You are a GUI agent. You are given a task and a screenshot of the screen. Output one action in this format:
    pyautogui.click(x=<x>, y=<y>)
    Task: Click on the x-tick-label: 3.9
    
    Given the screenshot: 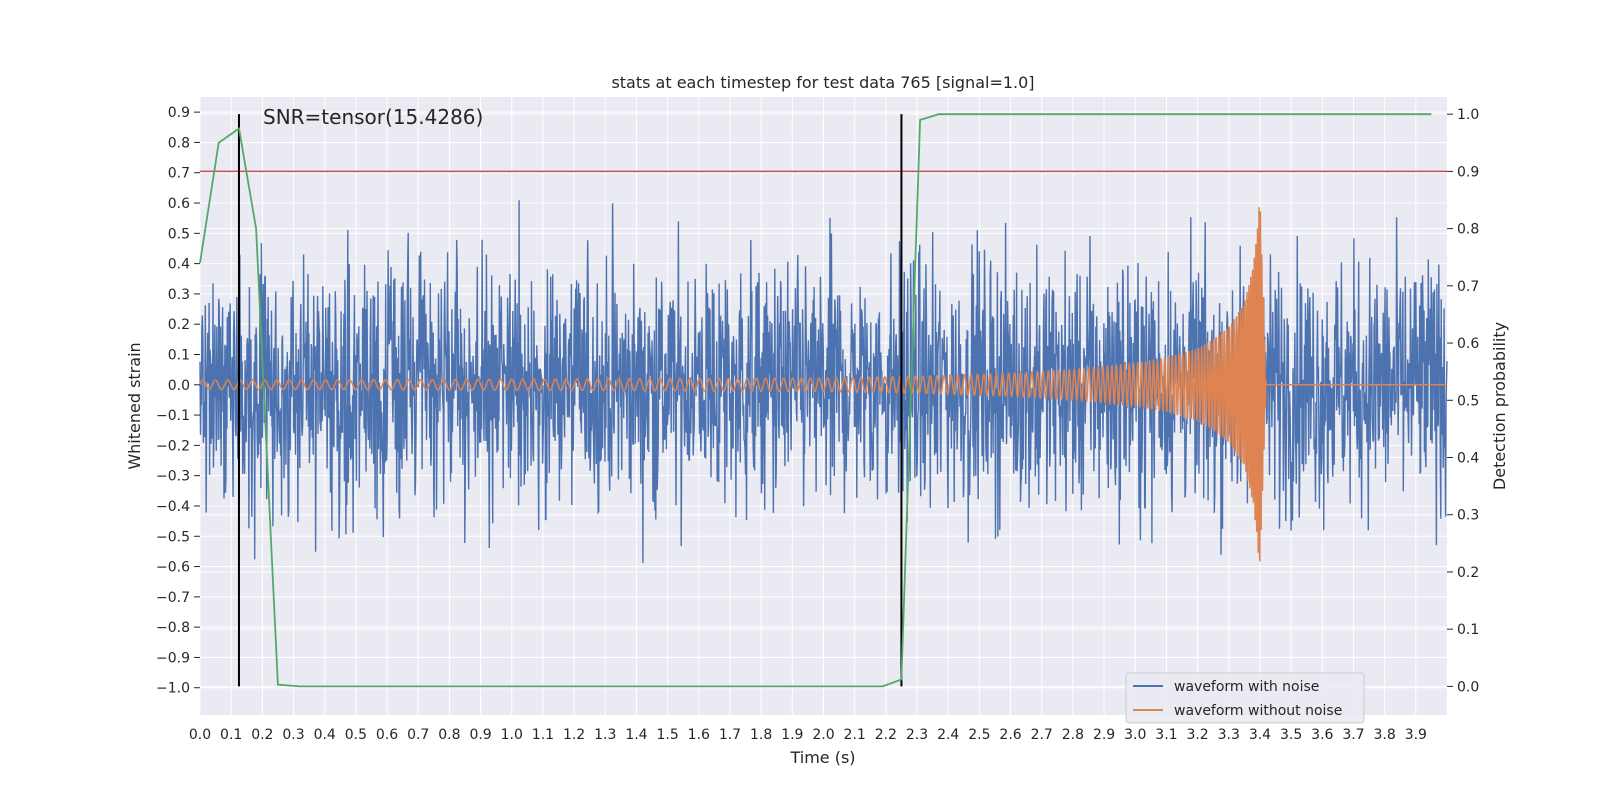 What is the action you would take?
    pyautogui.click(x=1416, y=735)
    